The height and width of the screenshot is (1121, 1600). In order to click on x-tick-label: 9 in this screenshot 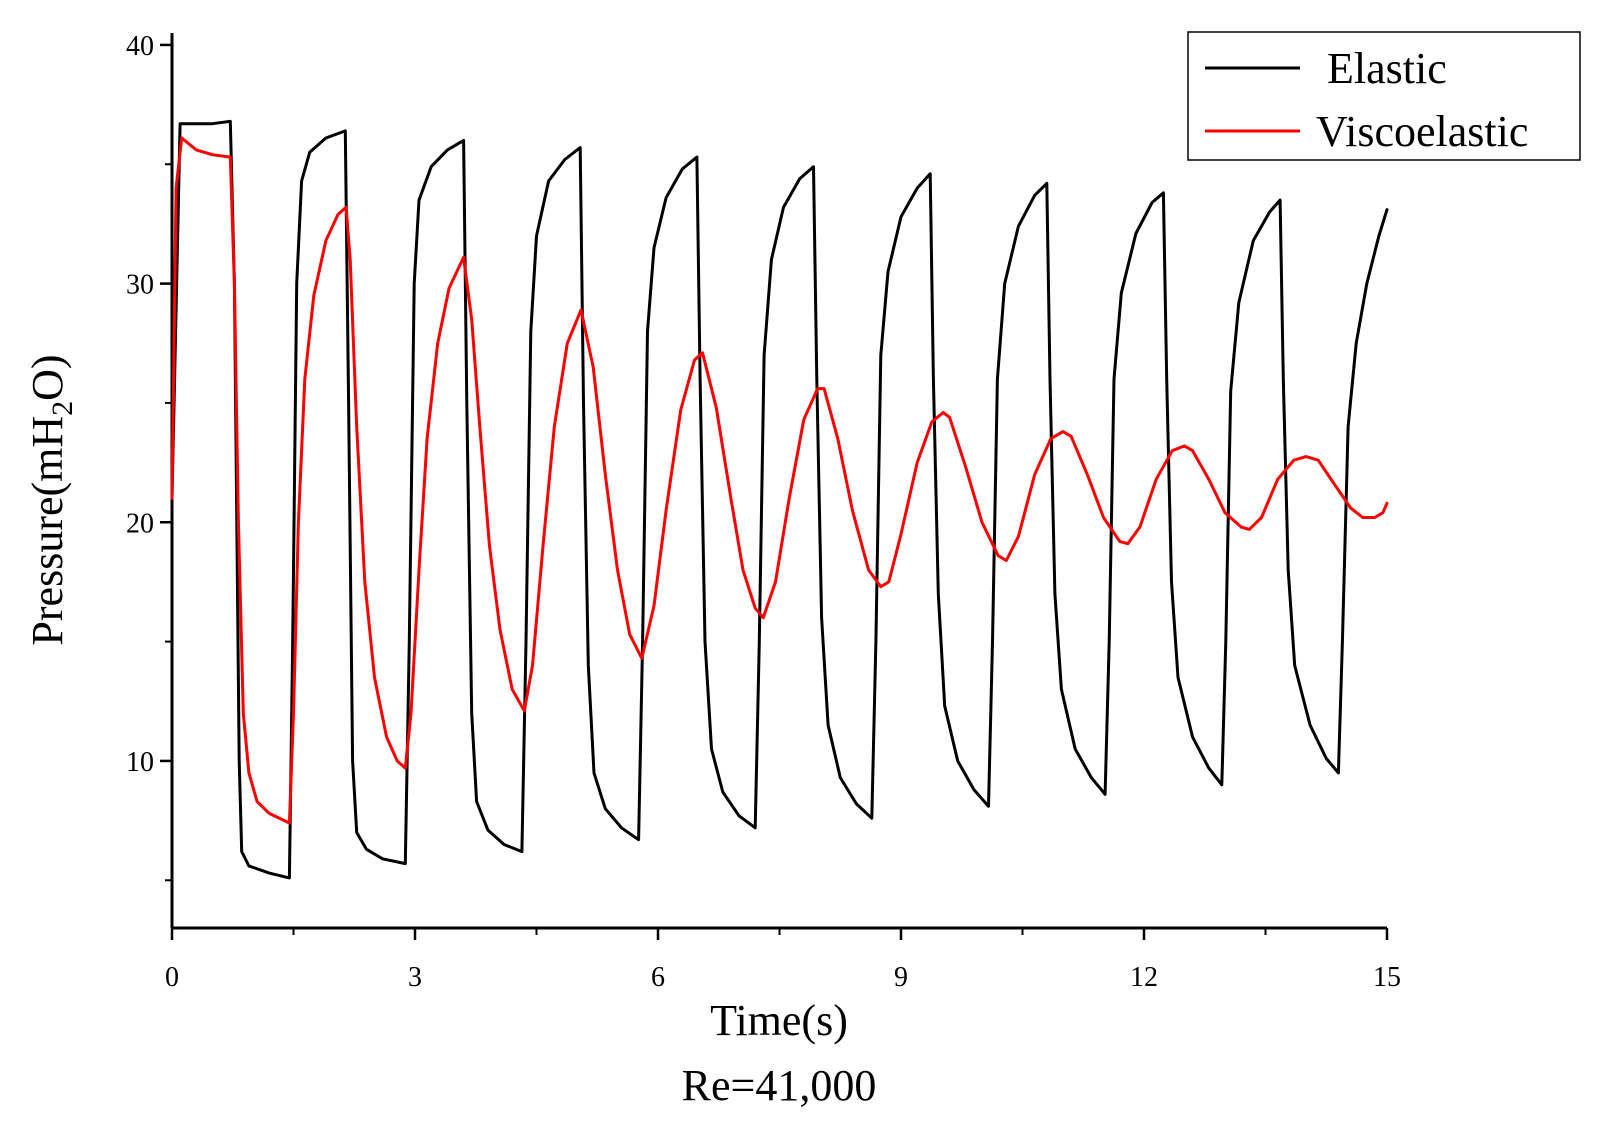, I will do `click(901, 977)`.